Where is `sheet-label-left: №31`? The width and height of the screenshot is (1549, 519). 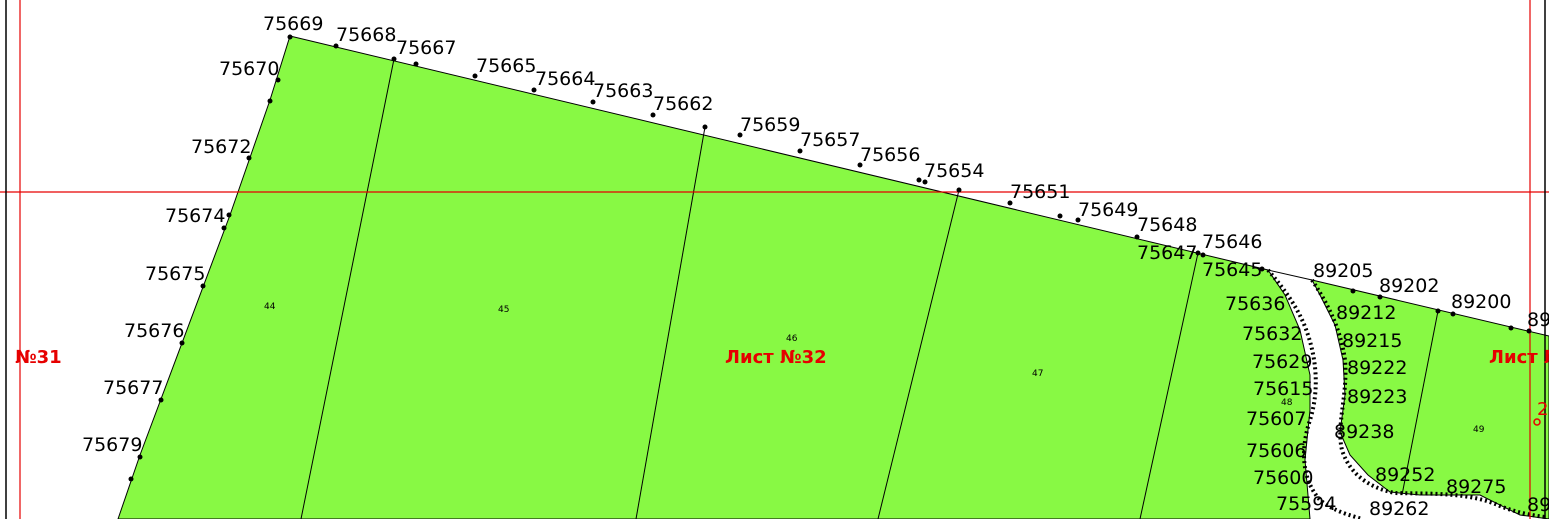 sheet-label-left: №31 is located at coordinates (38, 357).